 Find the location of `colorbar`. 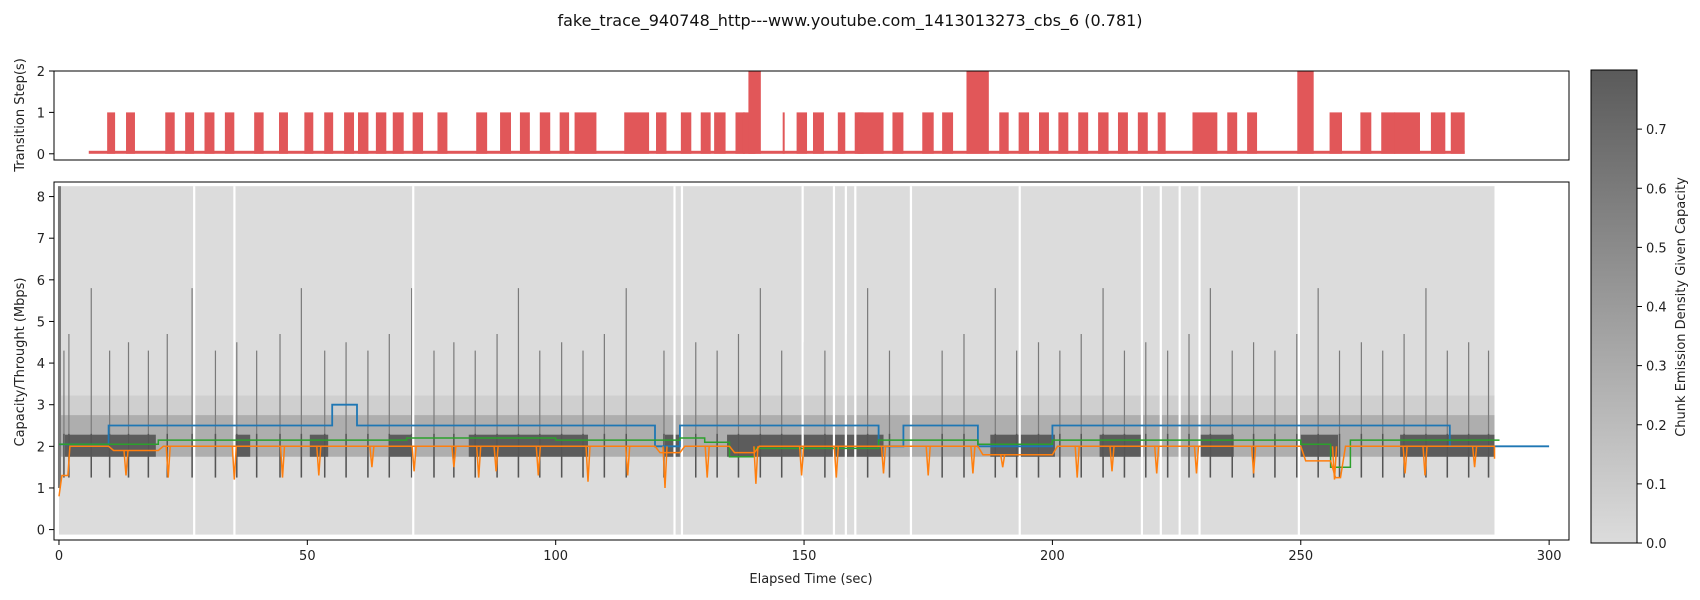

colorbar is located at coordinates (1614, 306).